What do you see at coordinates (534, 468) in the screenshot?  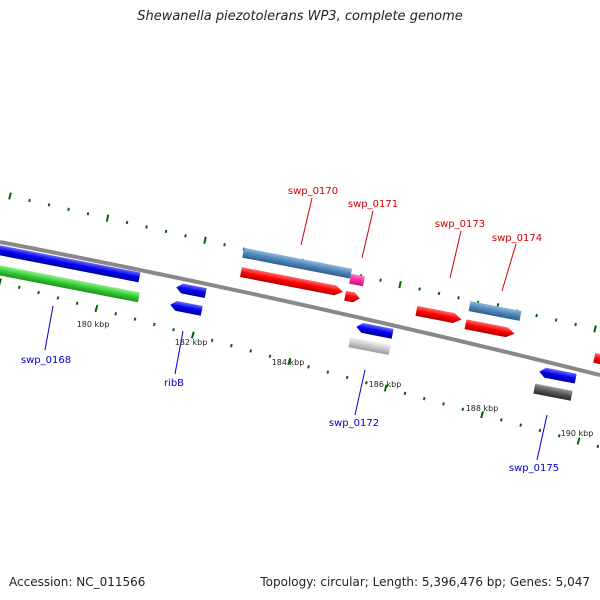 I see `gene-label-swp-0175: swp_0175` at bounding box center [534, 468].